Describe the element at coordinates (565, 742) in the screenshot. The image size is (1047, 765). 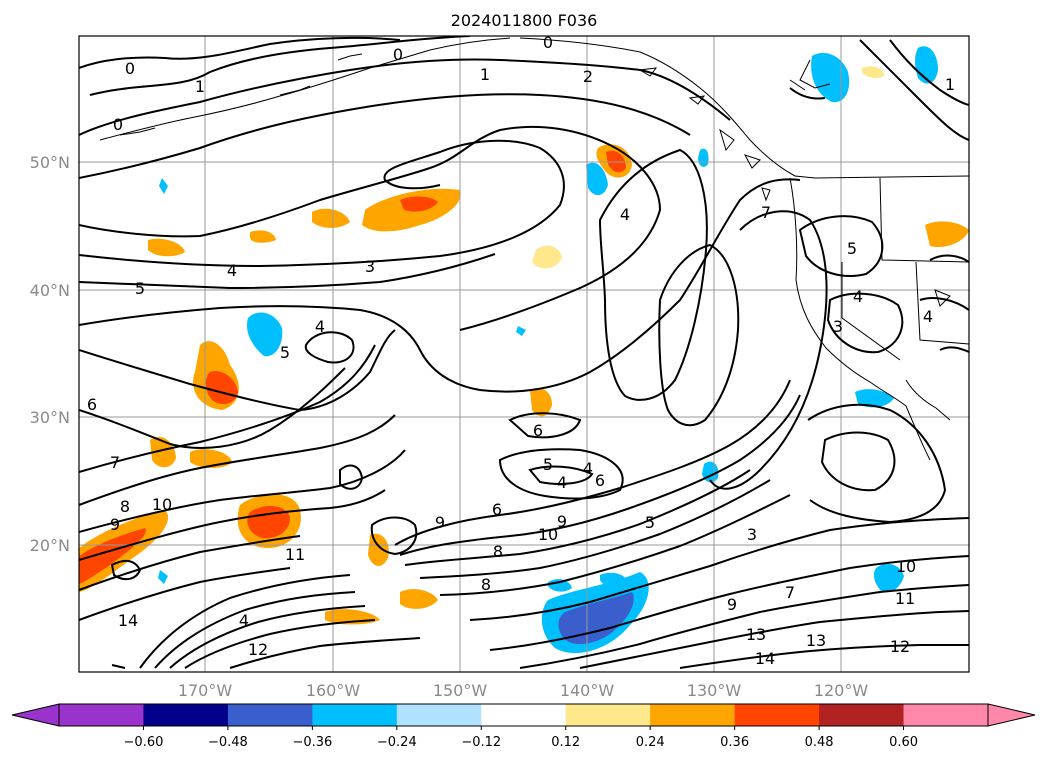
I see `colorbar-tick-label: 0.12` at that location.